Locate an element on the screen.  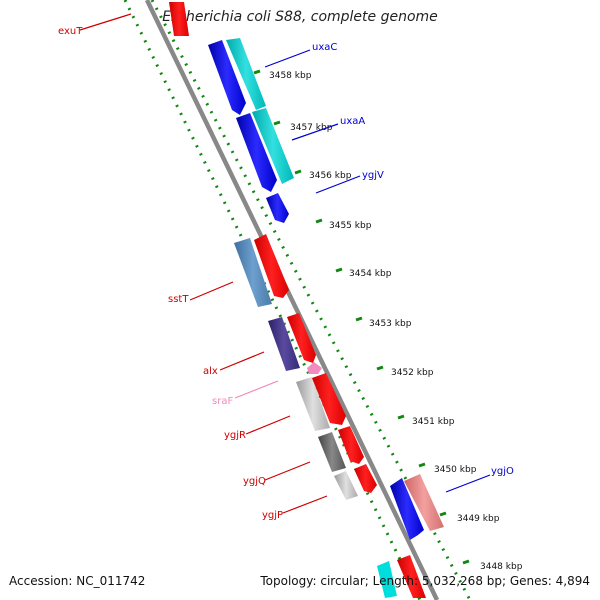
gene-alx-red is located at coordinates (301, 338).